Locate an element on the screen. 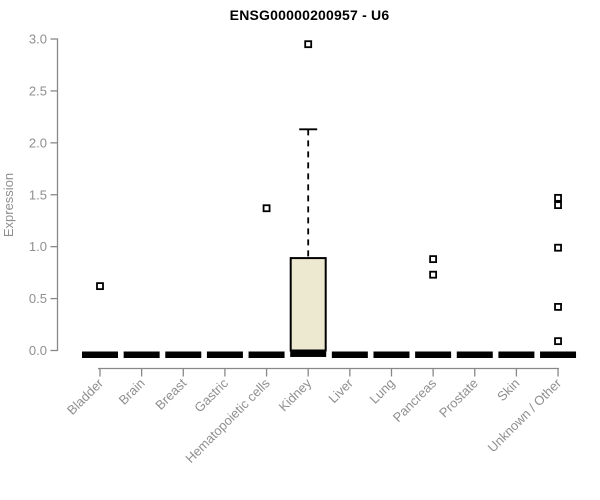 The width and height of the screenshot is (600, 500). x-tick-label: Bladder is located at coordinates (85, 396).